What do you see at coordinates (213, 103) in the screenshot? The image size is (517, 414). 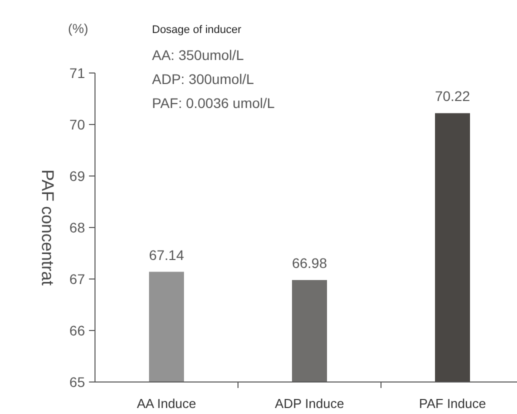 I see `annotation: PAF: 0.0036 umol/L` at bounding box center [213, 103].